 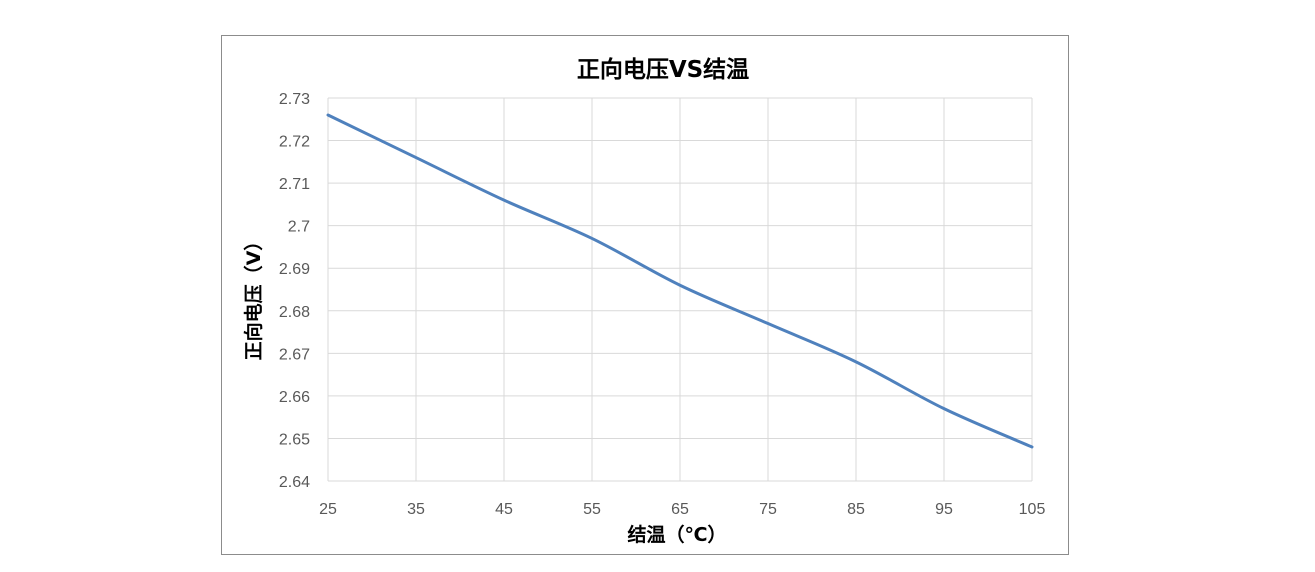 I want to click on x-tick-label: 45, so click(x=504, y=509).